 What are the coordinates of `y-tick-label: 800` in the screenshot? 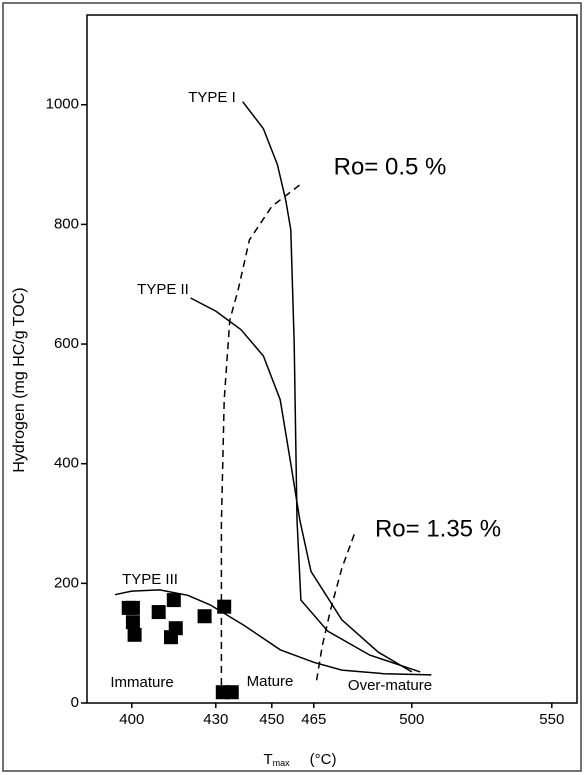 It's located at (66, 223).